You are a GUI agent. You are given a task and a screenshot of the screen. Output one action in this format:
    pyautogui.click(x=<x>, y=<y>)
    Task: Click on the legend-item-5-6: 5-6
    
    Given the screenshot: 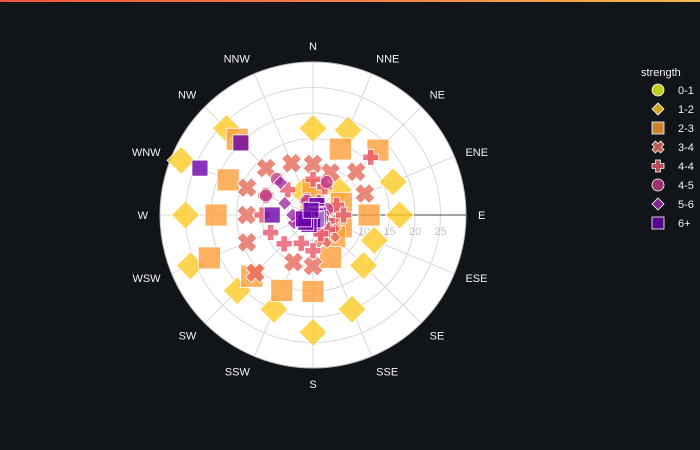 What is the action you would take?
    pyautogui.click(x=672, y=204)
    